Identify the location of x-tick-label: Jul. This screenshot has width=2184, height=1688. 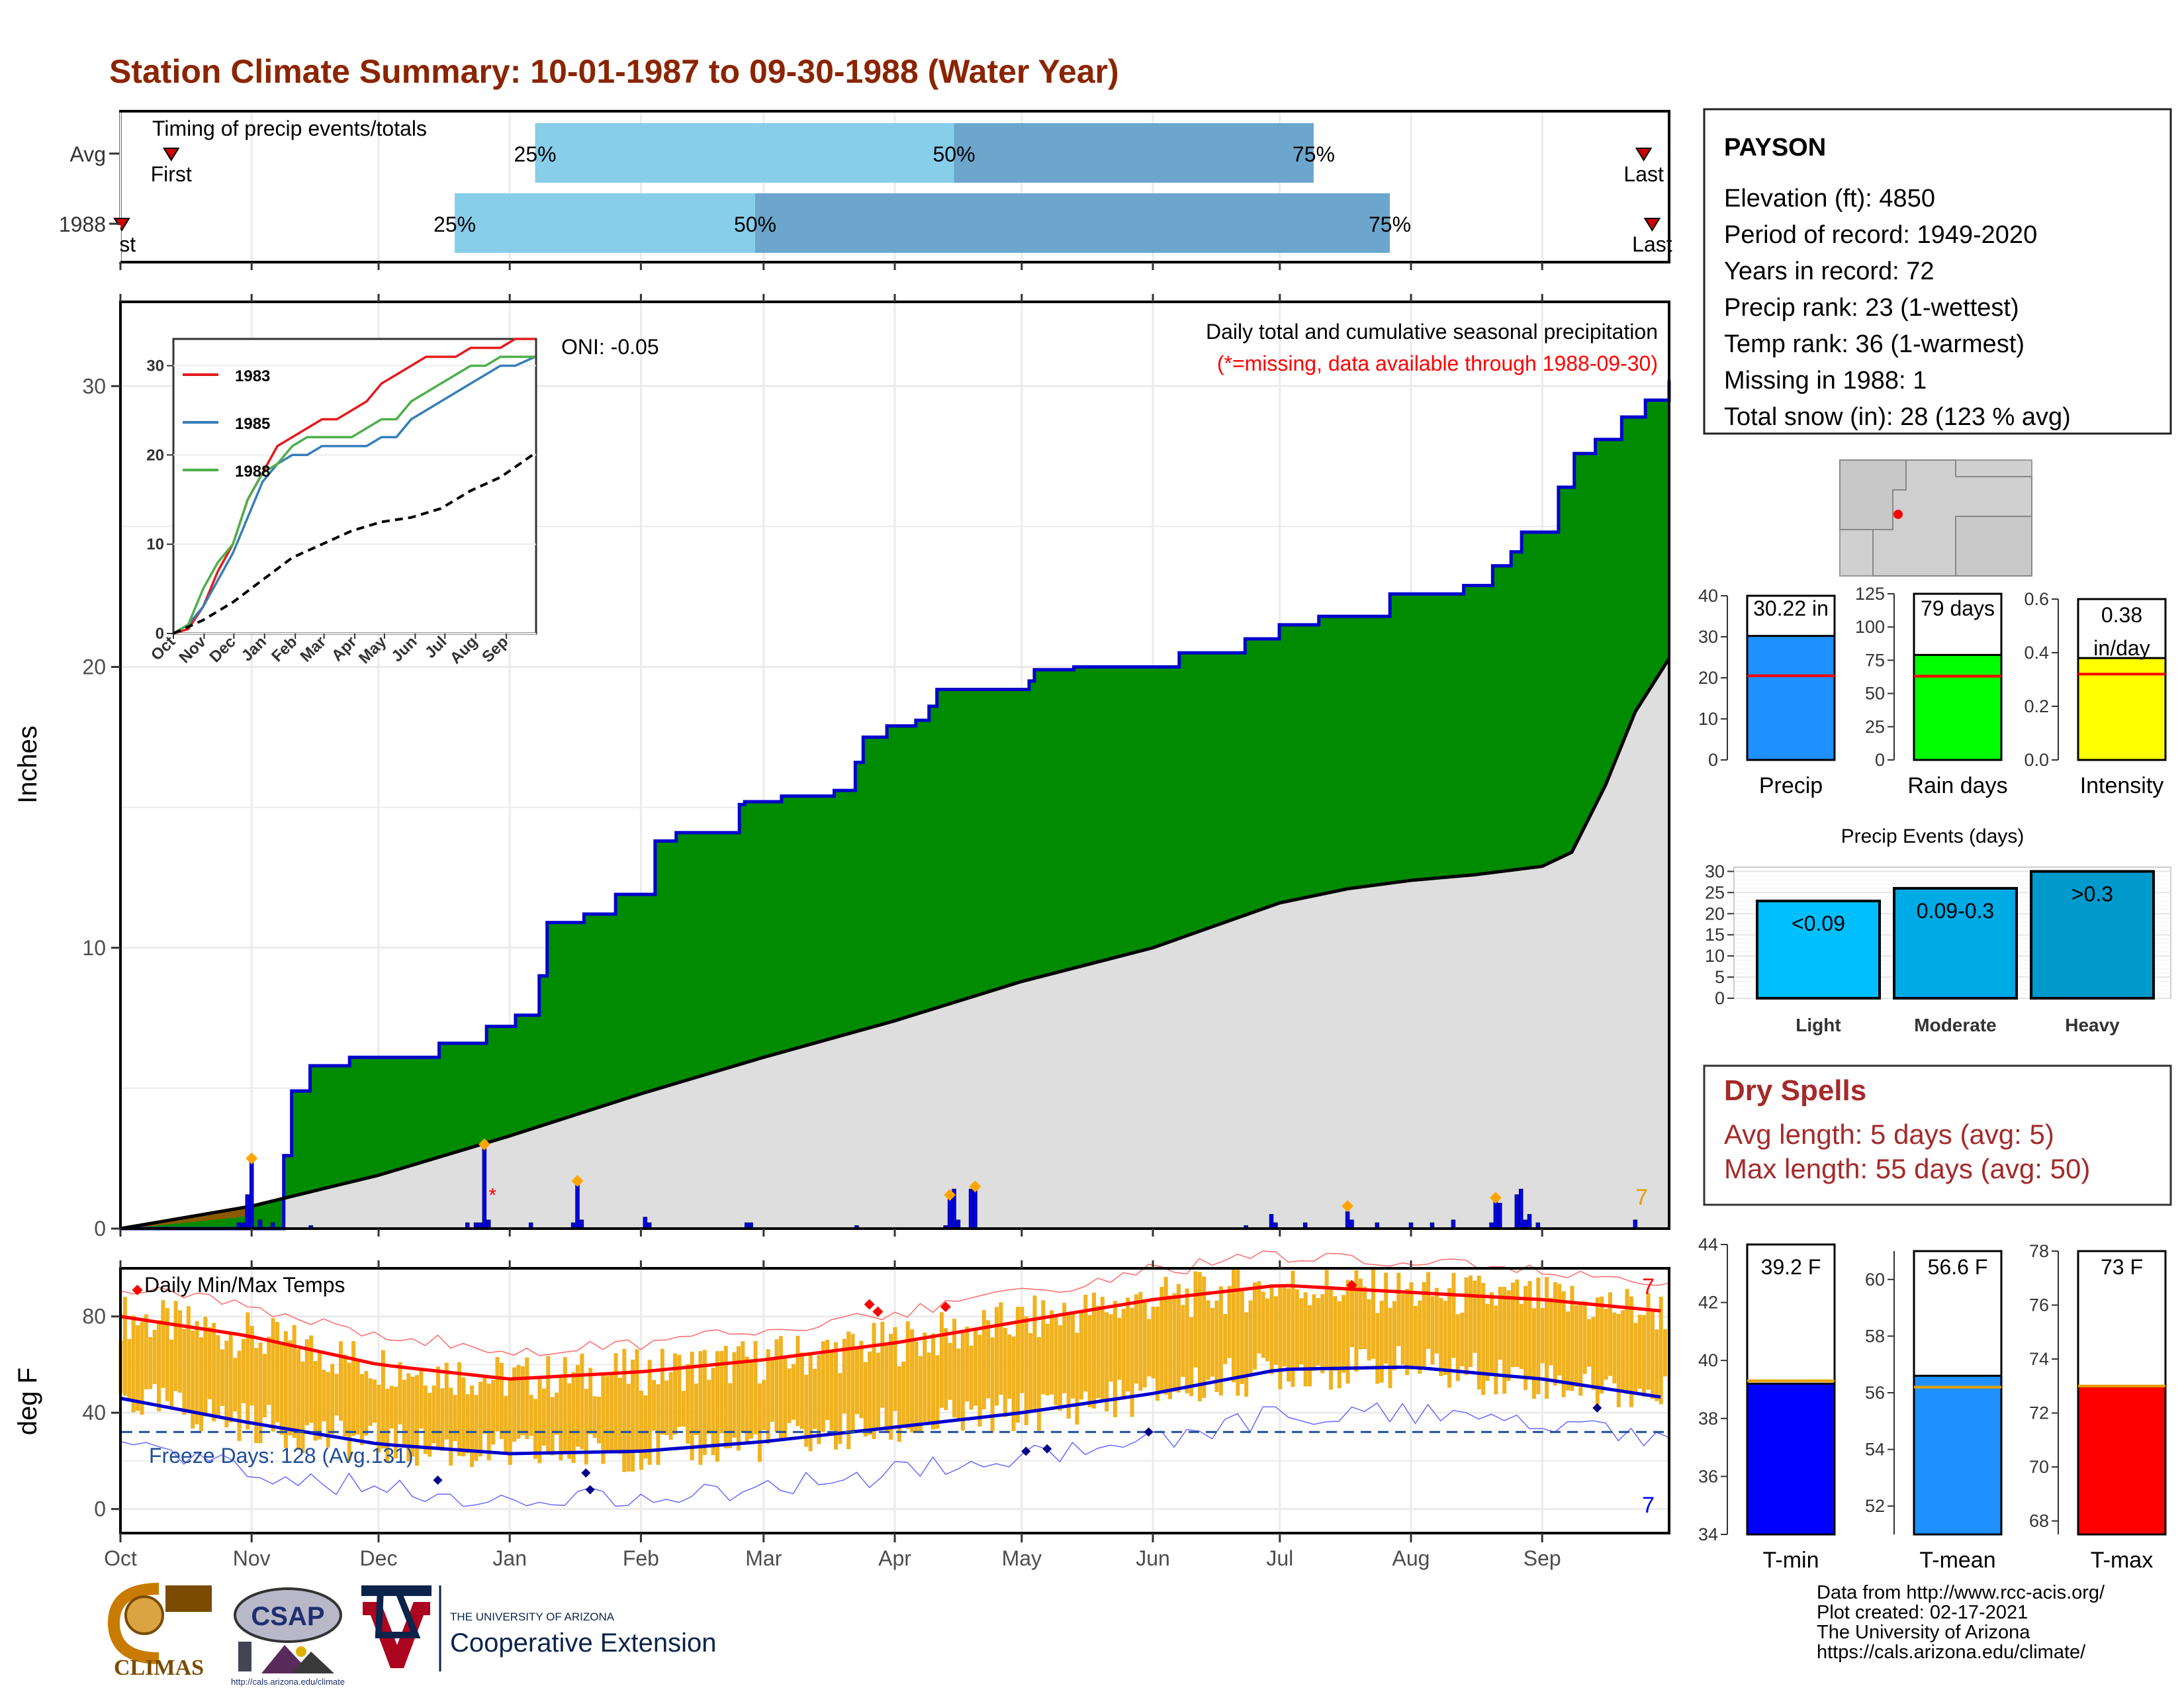
(1279, 1558).